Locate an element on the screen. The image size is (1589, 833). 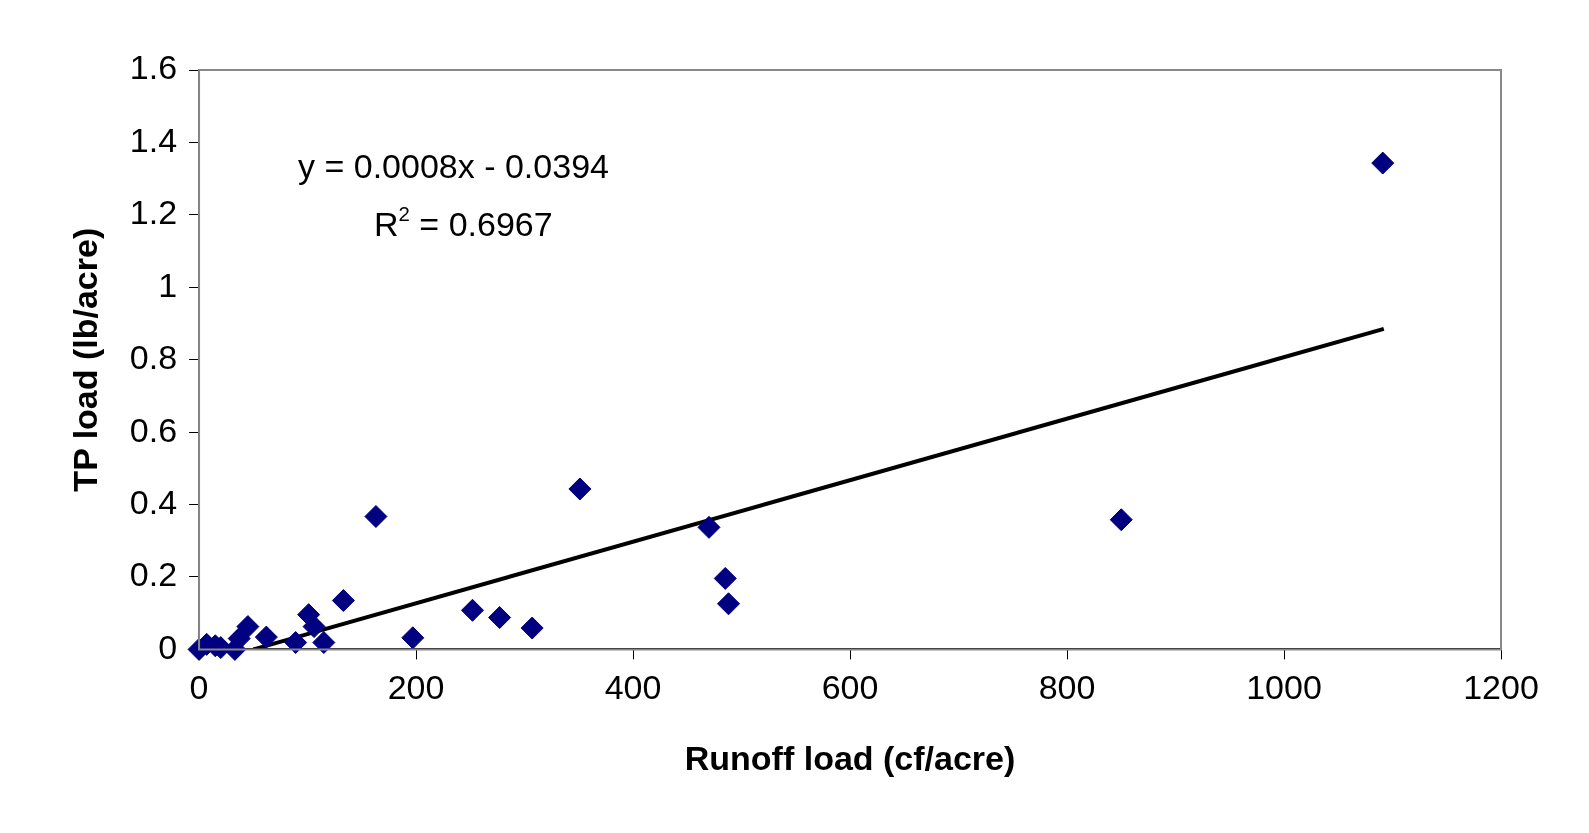
x-tick-label: 400 is located at coordinates (633, 687).